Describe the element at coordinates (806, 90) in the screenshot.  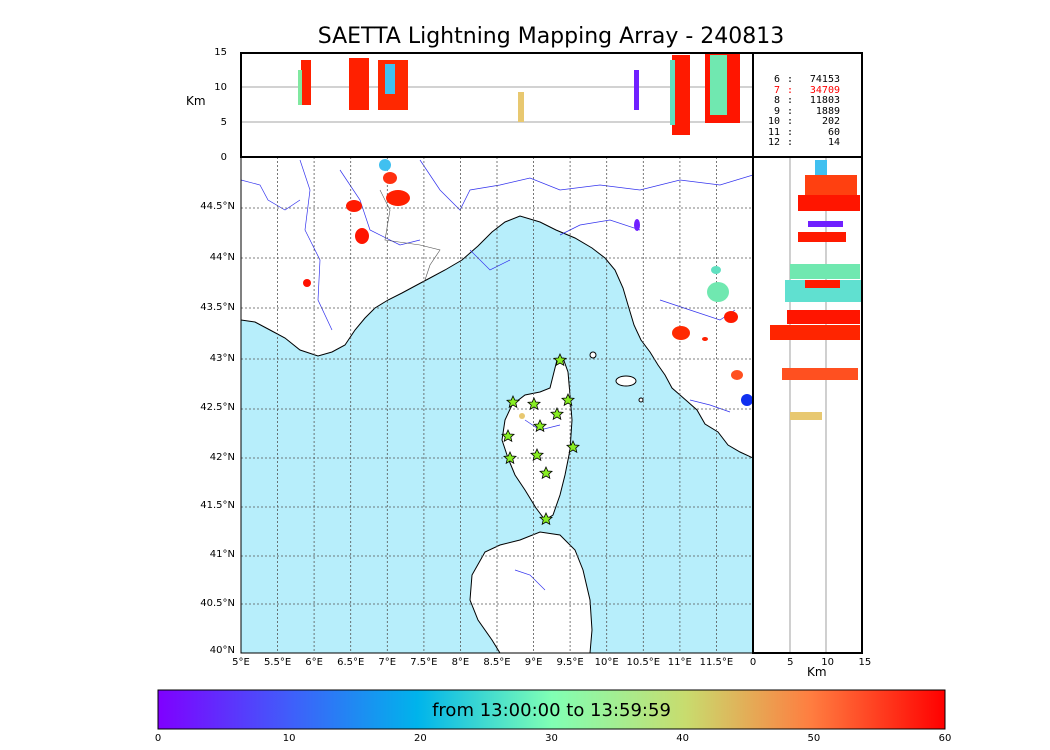
I see `station-count-row: 7: 34709` at that location.